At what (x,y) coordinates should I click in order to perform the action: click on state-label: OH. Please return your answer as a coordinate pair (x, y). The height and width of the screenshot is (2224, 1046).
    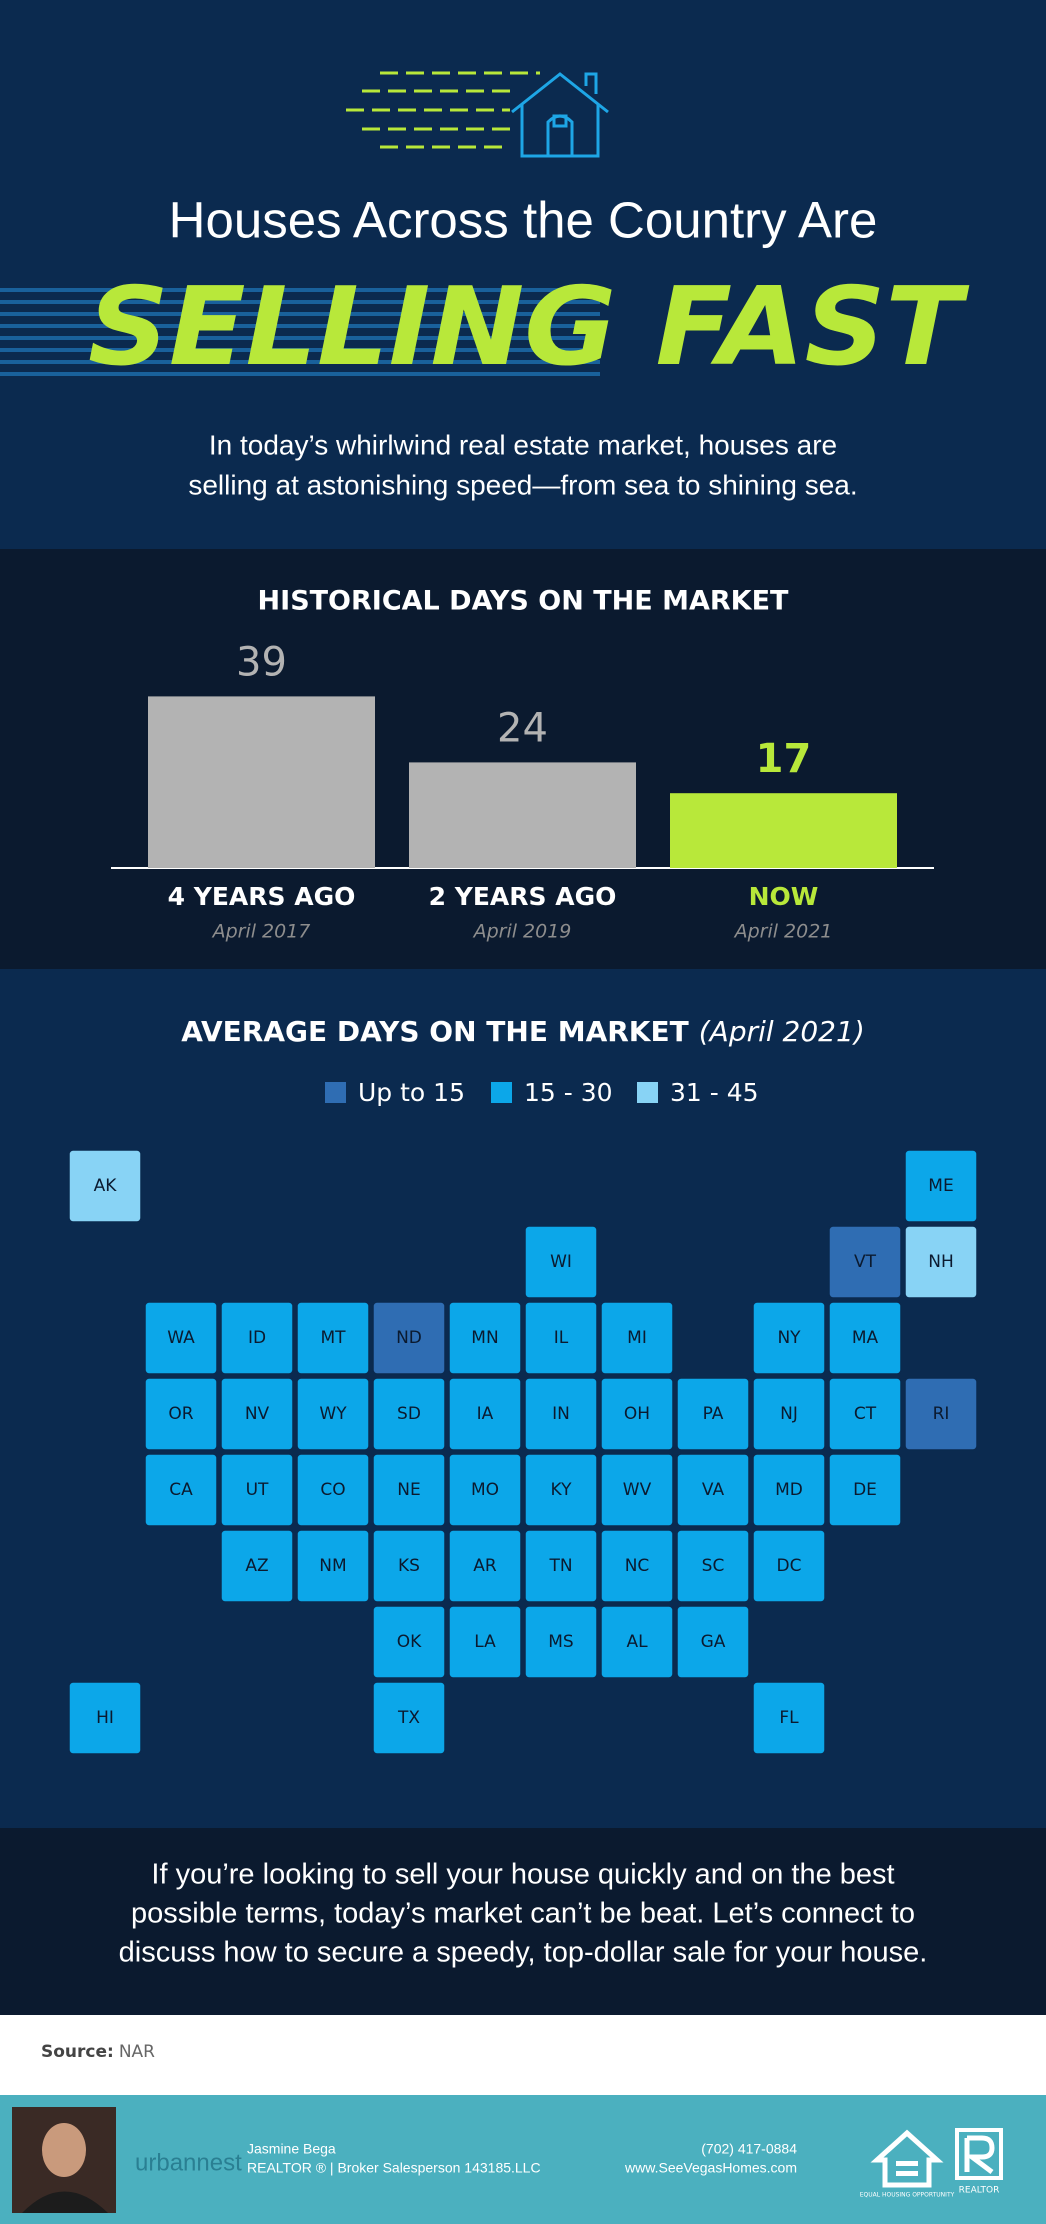
    Looking at the image, I should click on (637, 1414).